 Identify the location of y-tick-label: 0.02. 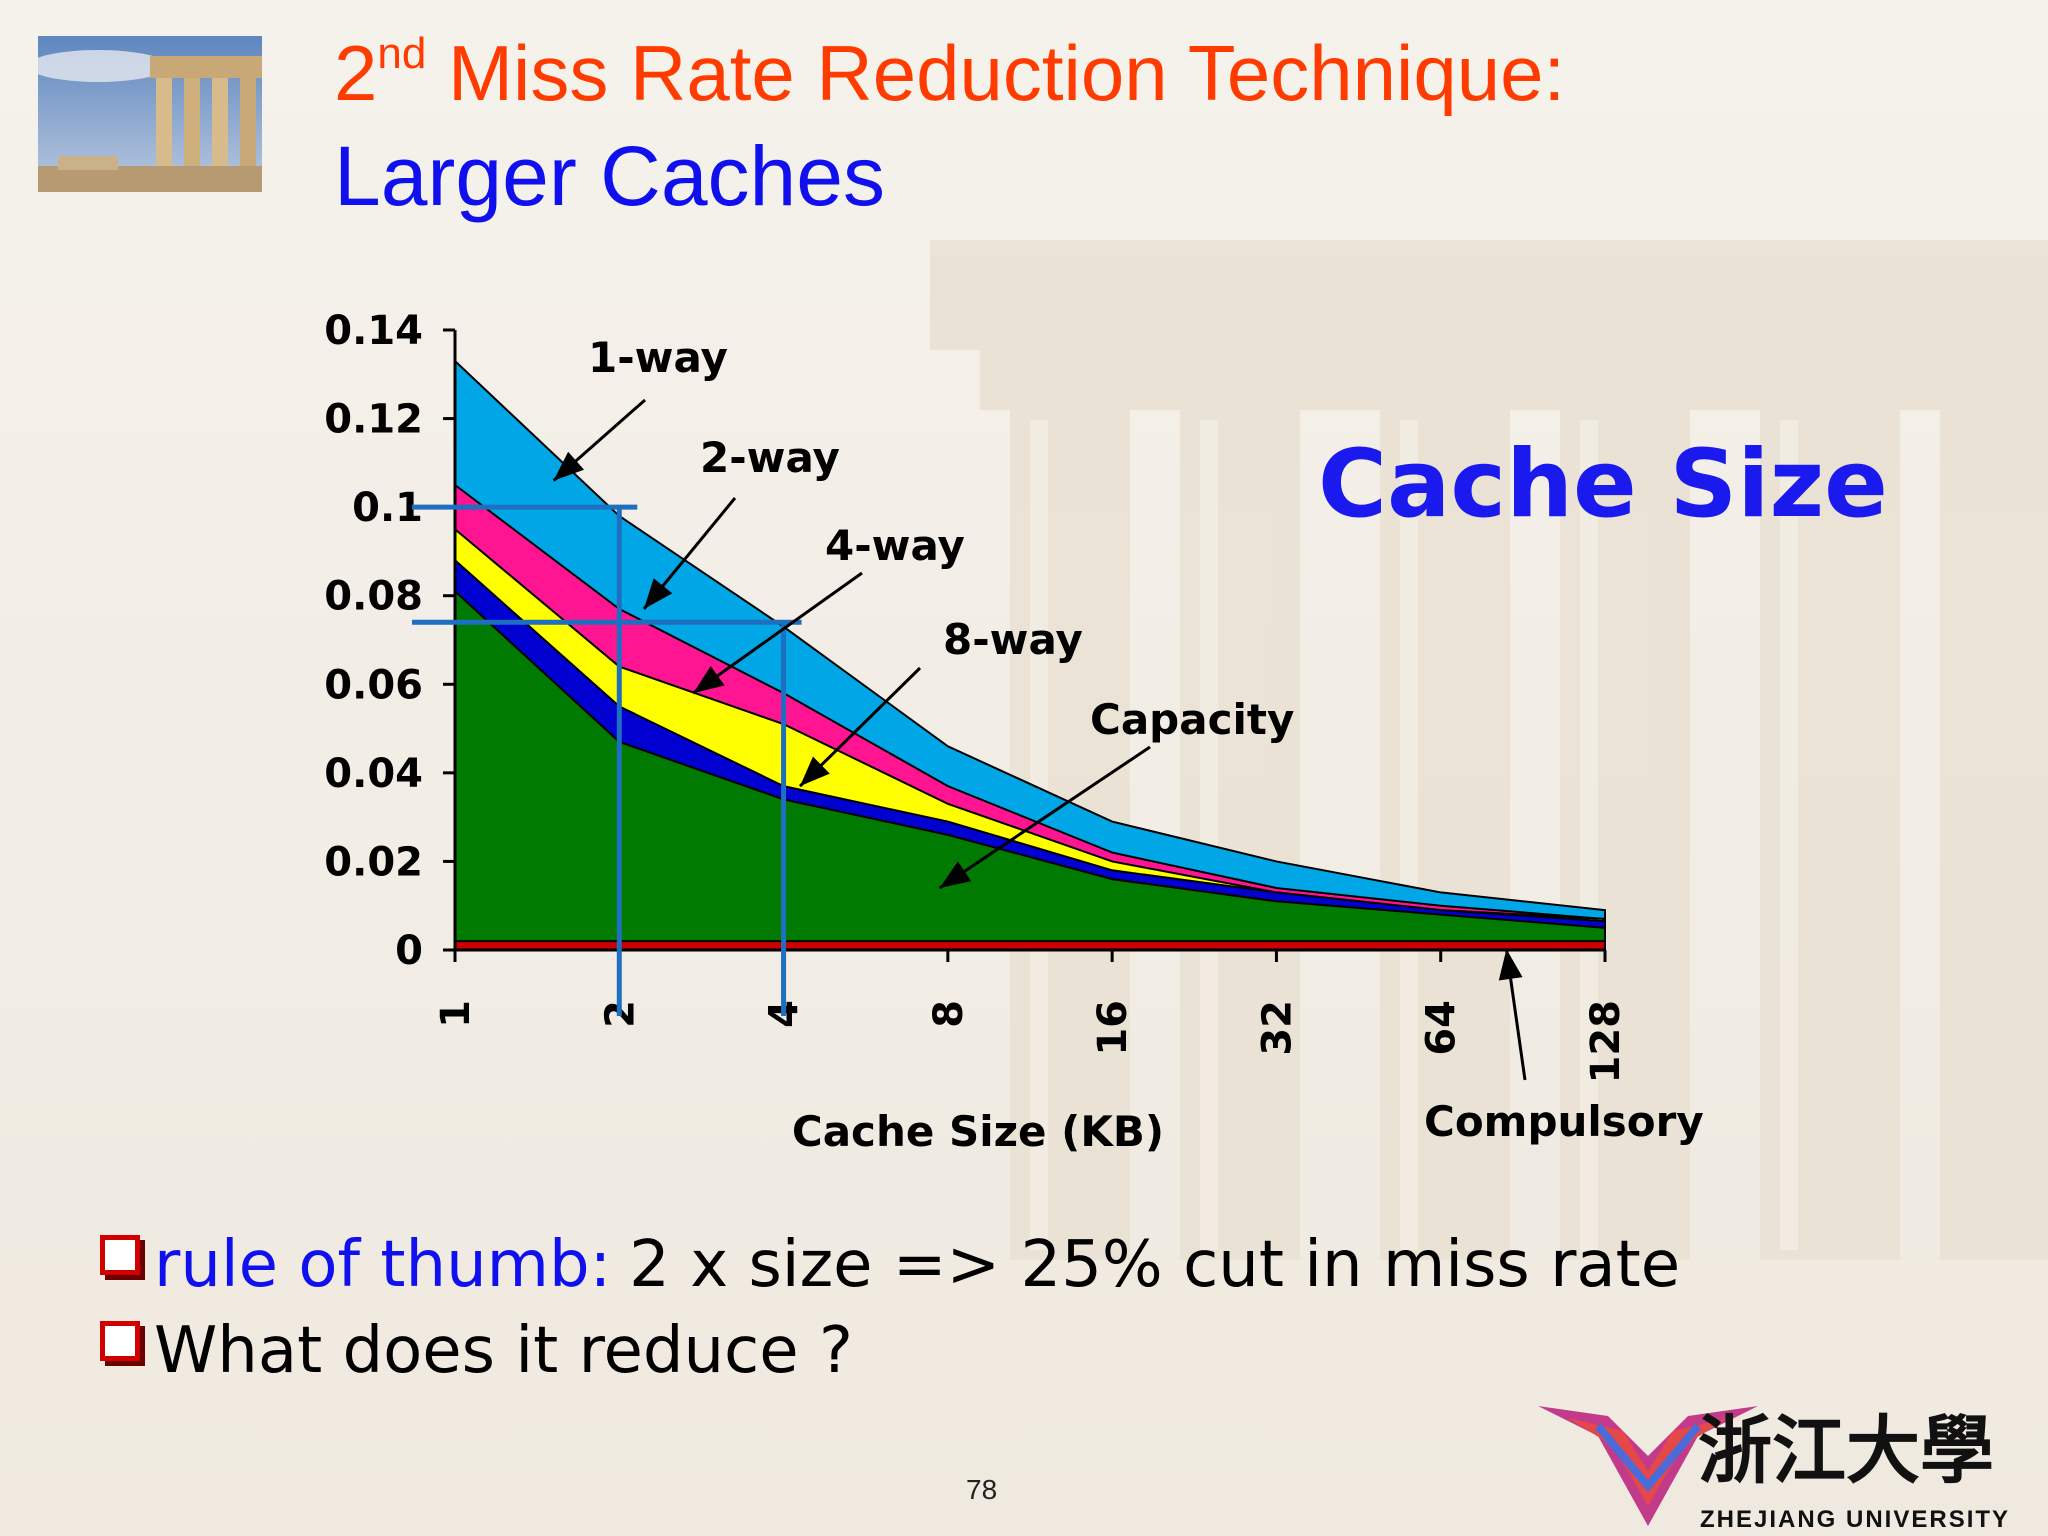
(373, 862).